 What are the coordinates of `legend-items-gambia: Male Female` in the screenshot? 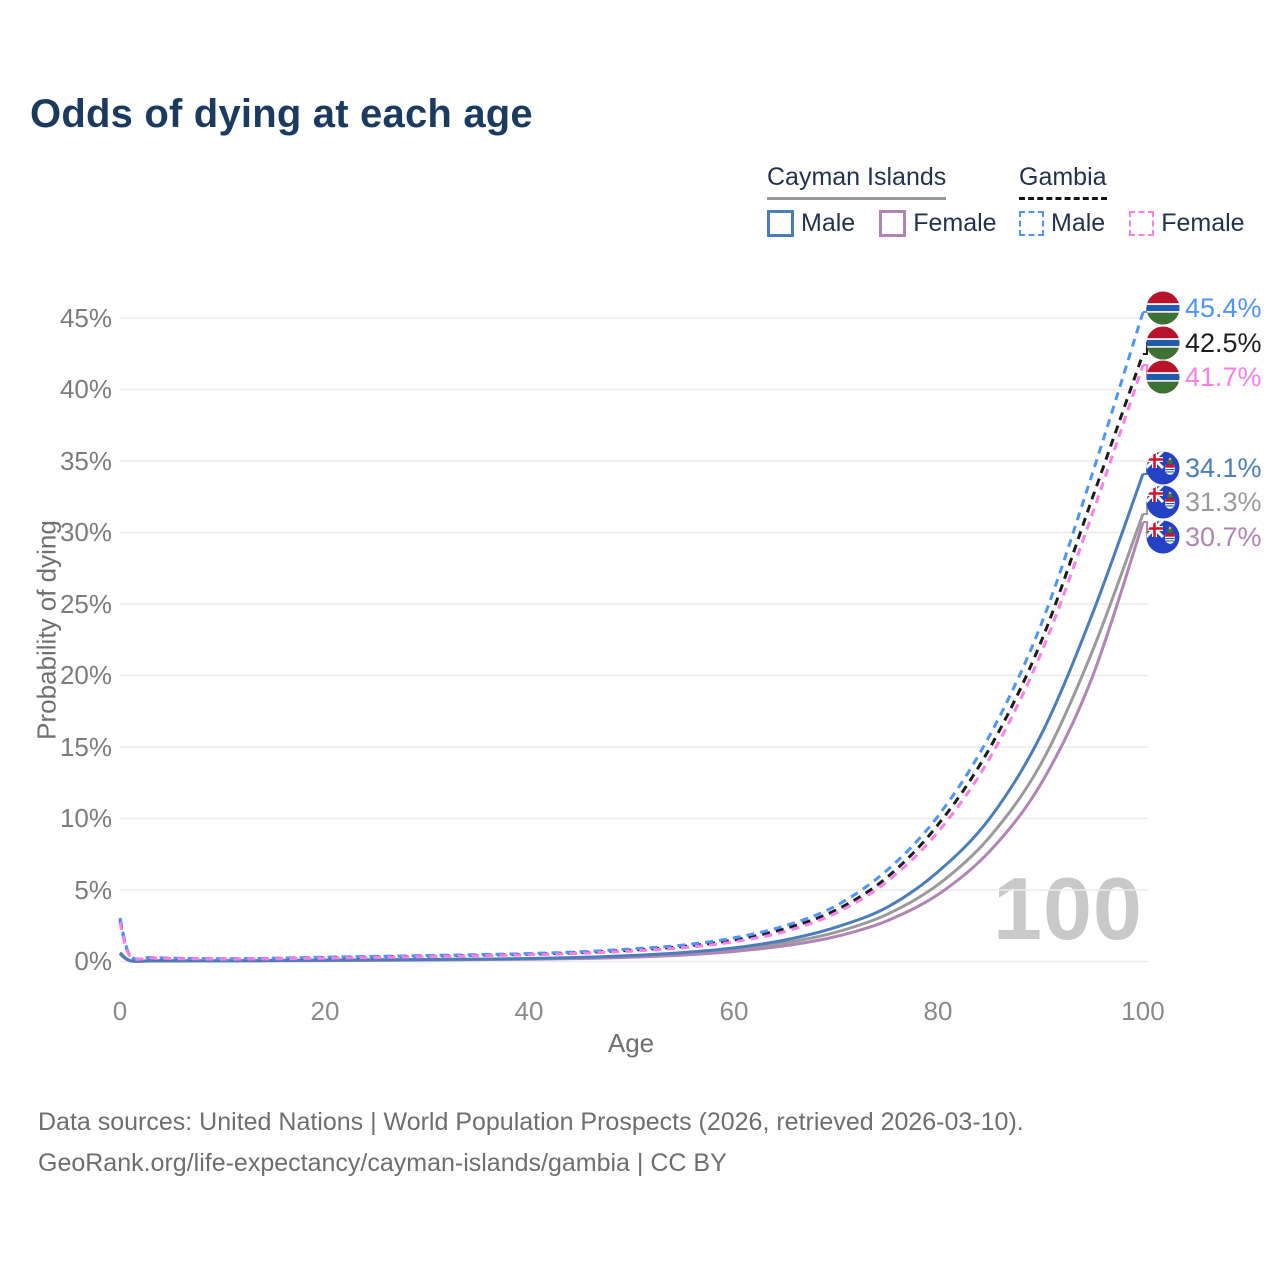 It's located at (1132, 223).